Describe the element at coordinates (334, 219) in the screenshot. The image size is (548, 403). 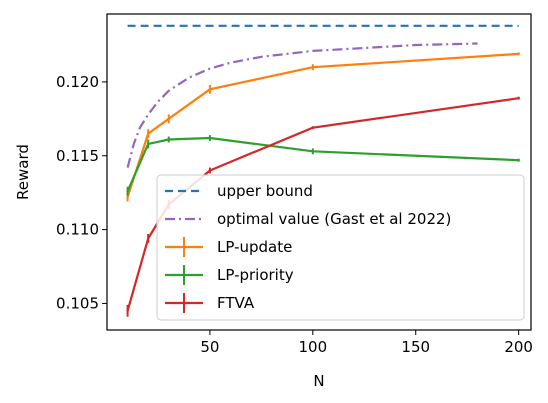
I see `legend-label: optimal value (Gast et al 2022)` at that location.